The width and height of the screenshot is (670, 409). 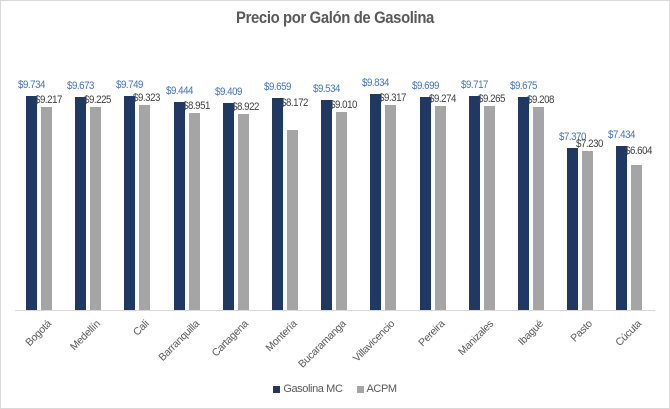 I want to click on data-label-acpm: $9.217, so click(x=48, y=100).